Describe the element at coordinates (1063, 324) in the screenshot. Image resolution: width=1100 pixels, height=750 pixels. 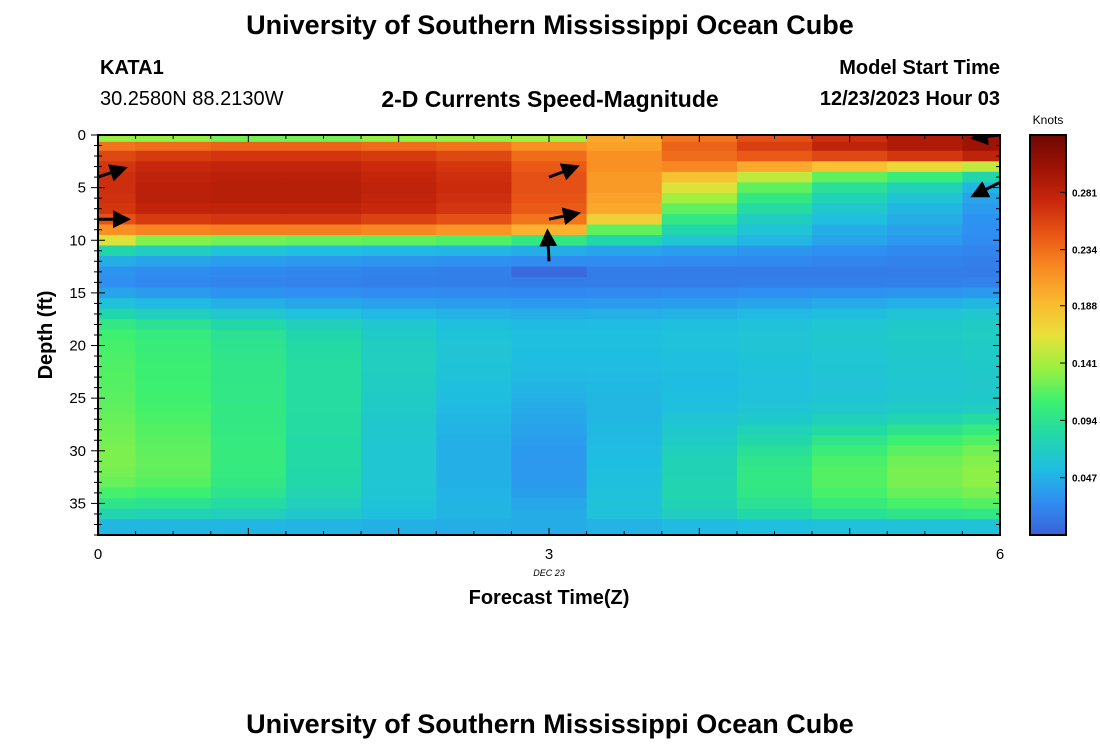
I see `colorbar: Knots 0.281 0.234 0.188 0.141 0.094 0.047` at that location.